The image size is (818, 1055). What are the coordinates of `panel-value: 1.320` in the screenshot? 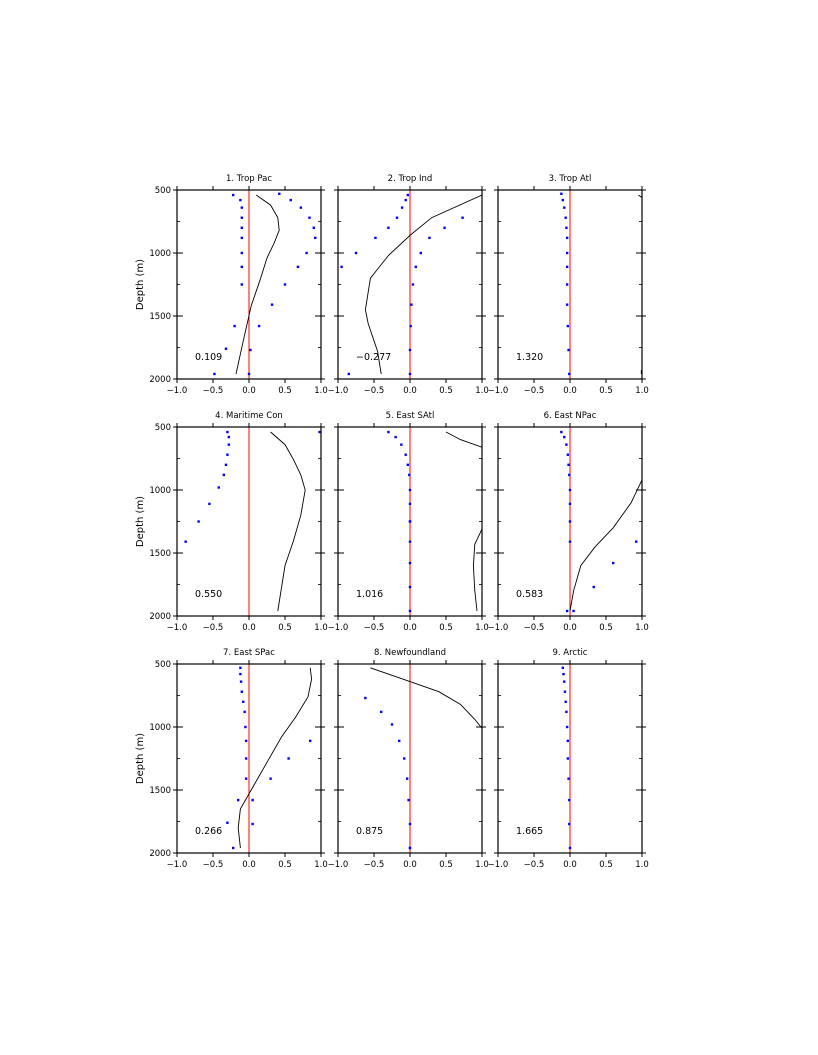 It's located at (529, 357).